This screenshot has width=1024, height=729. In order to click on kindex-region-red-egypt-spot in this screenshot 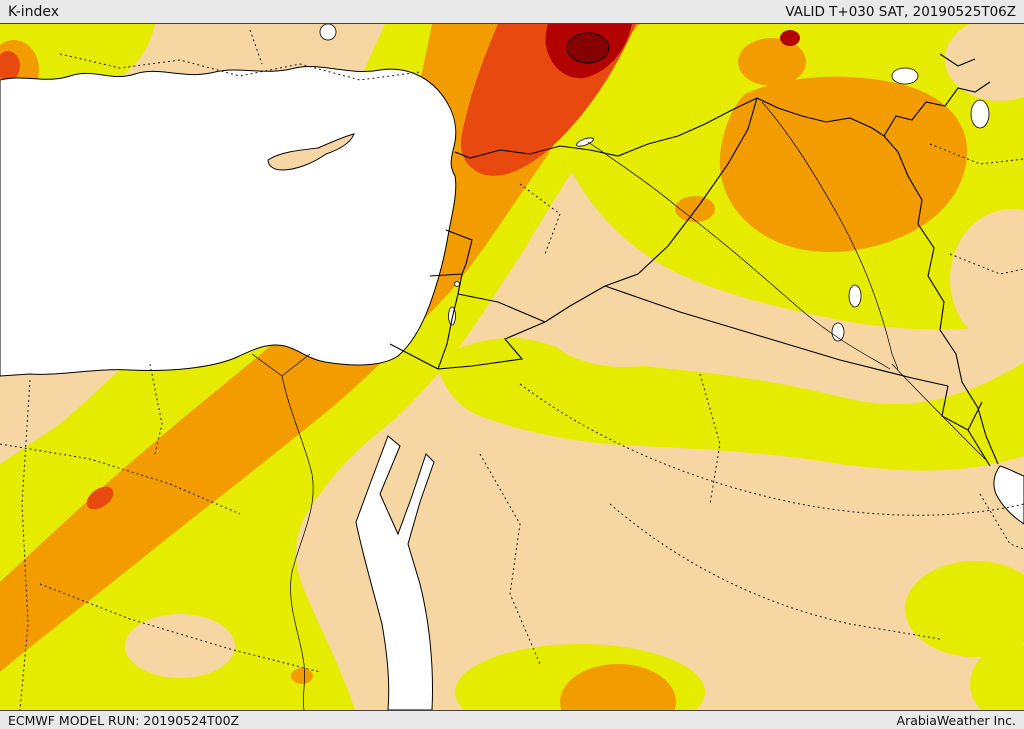, I will do `click(100, 498)`.